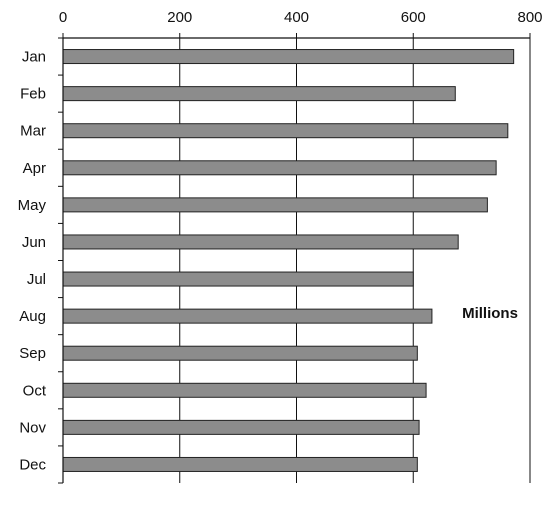 This screenshot has width=557, height=513. Describe the element at coordinates (275, 205) in the screenshot. I see `bar-may` at that location.